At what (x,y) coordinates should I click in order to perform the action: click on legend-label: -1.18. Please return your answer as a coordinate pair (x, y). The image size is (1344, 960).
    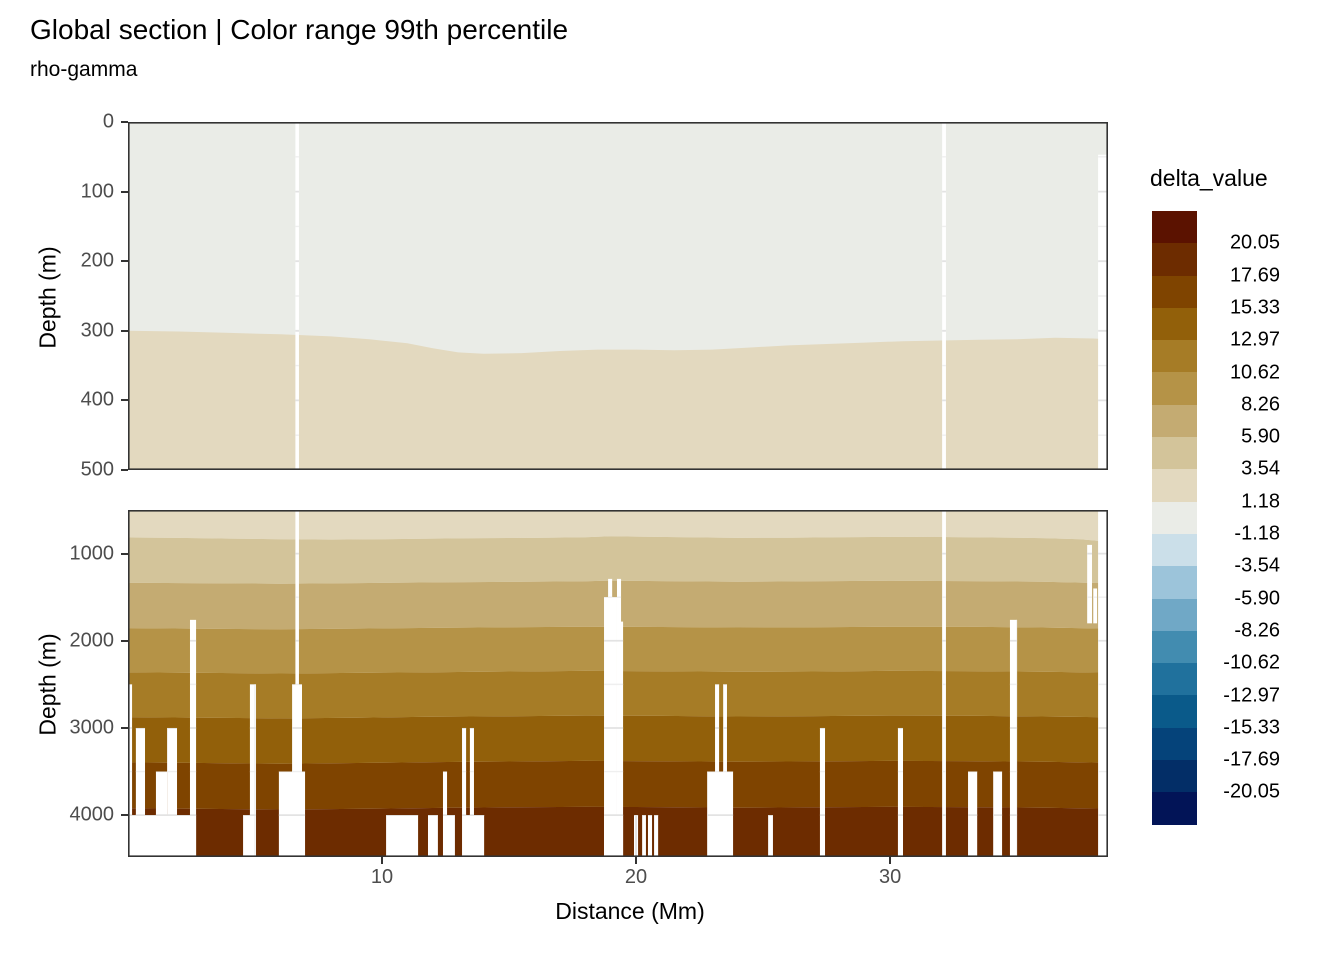
    Looking at the image, I should click on (1257, 533).